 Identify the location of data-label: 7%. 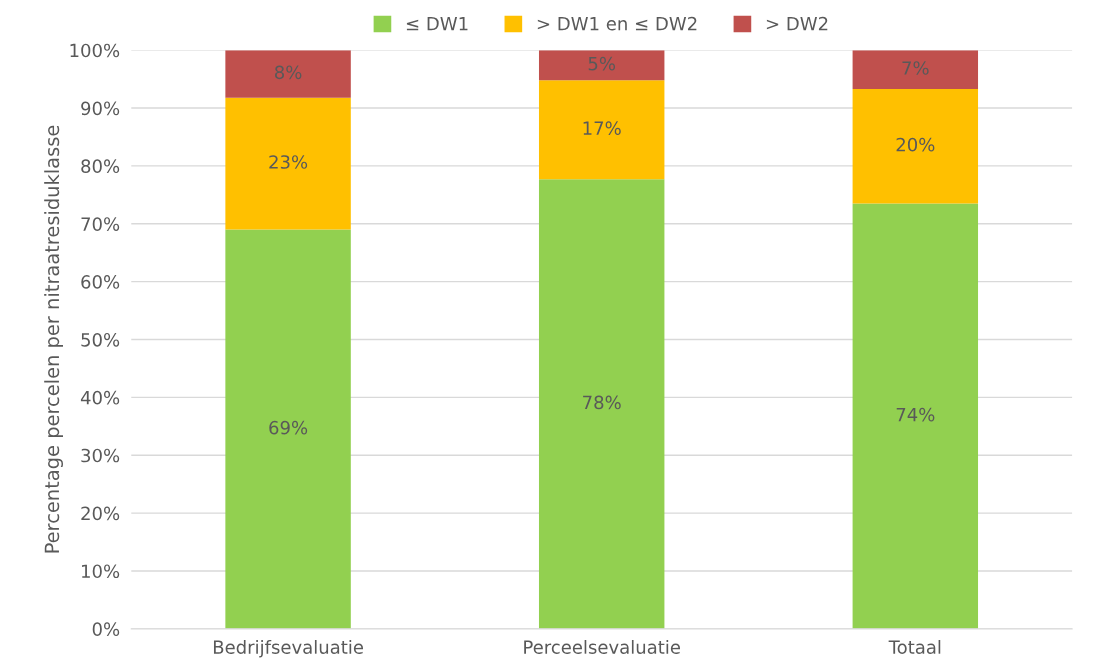
(915, 68).